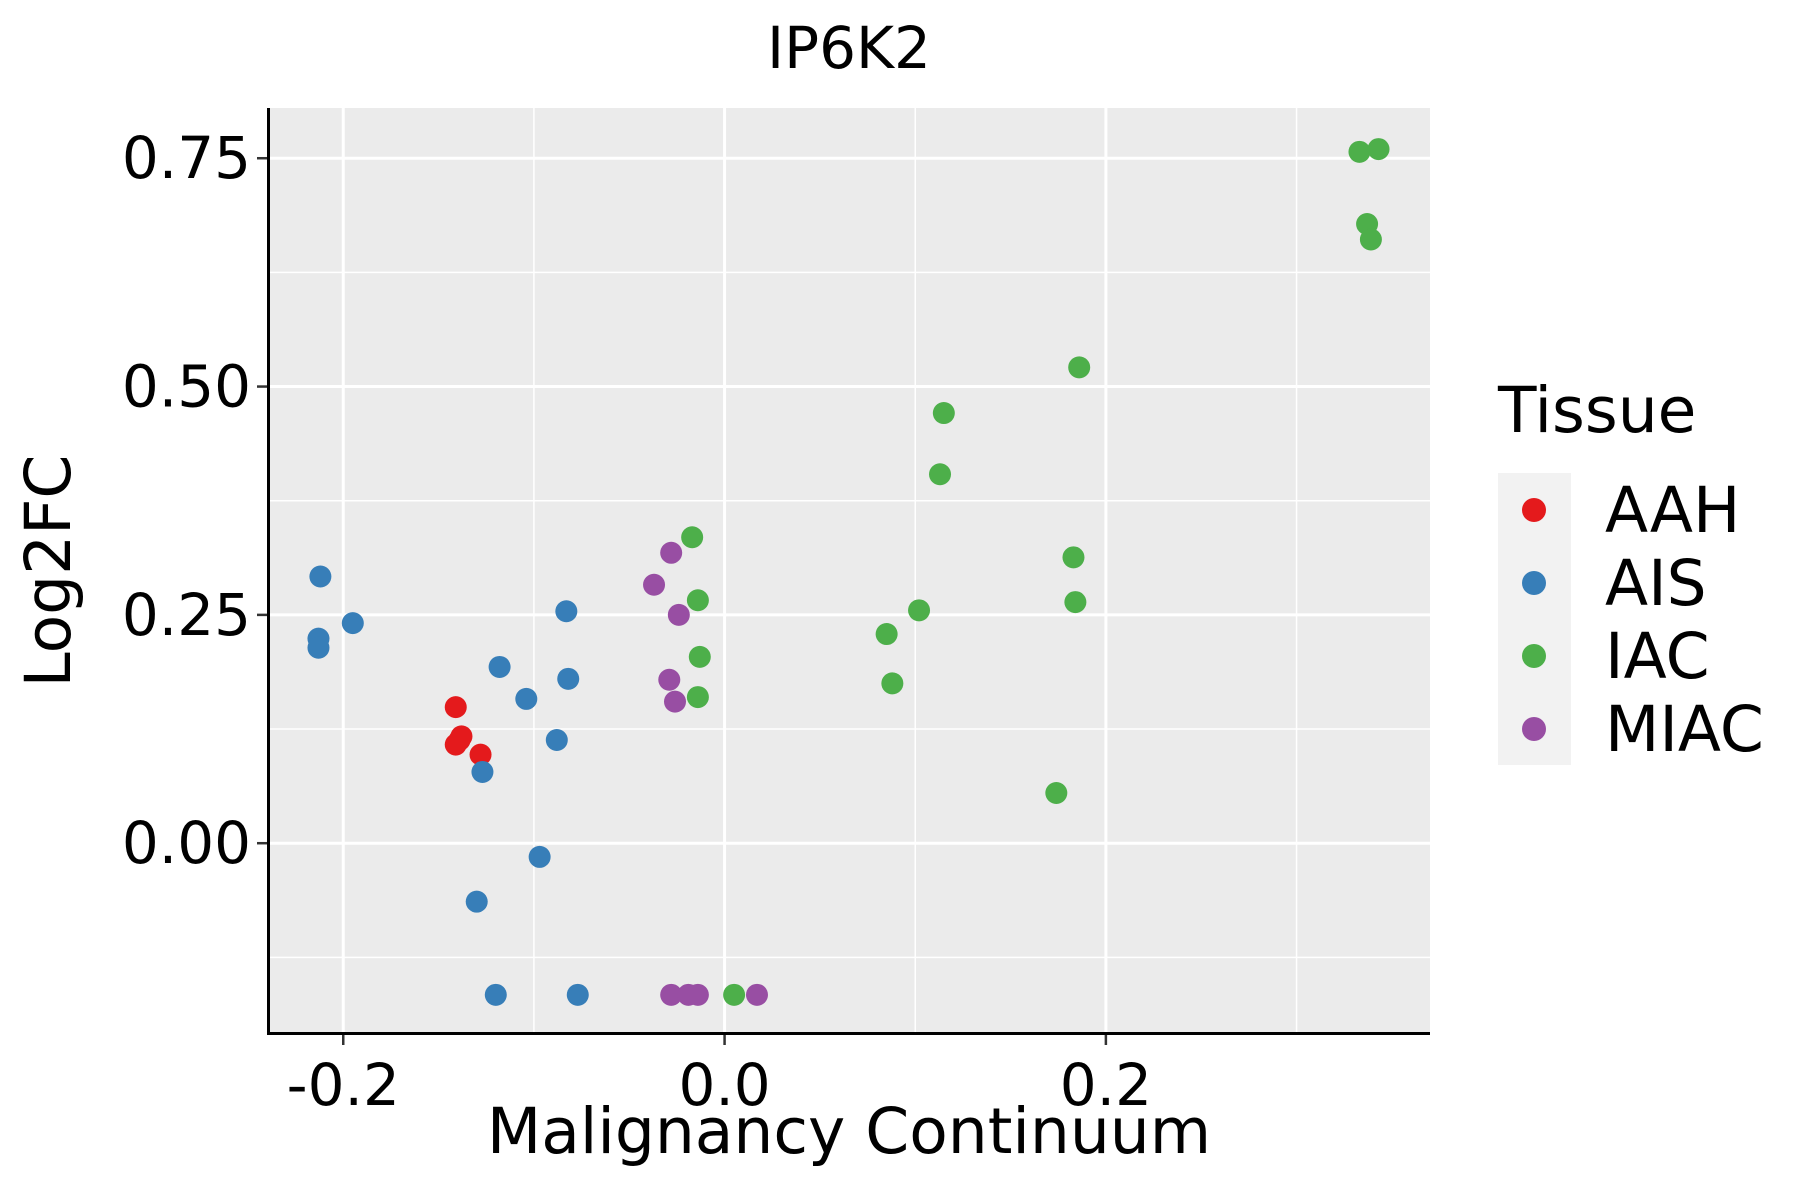  I want to click on legend-label-iac: IAC, so click(1657, 656).